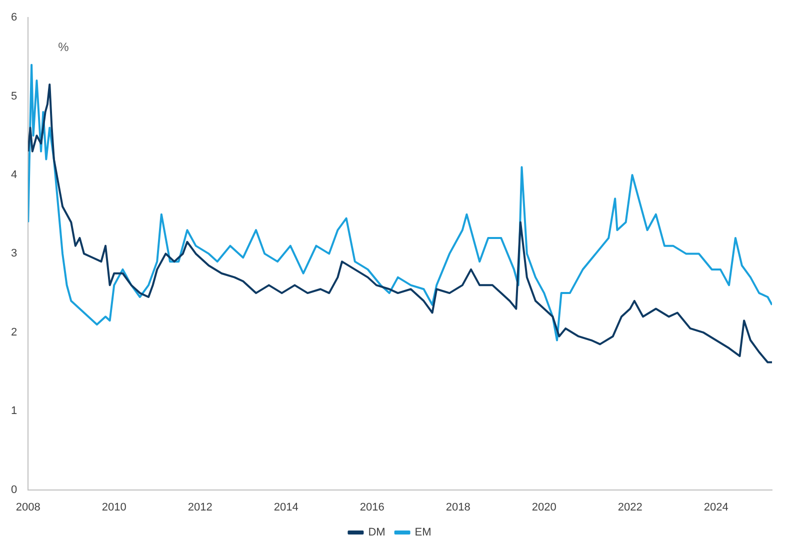  I want to click on x-tick-label: 2020, so click(544, 507).